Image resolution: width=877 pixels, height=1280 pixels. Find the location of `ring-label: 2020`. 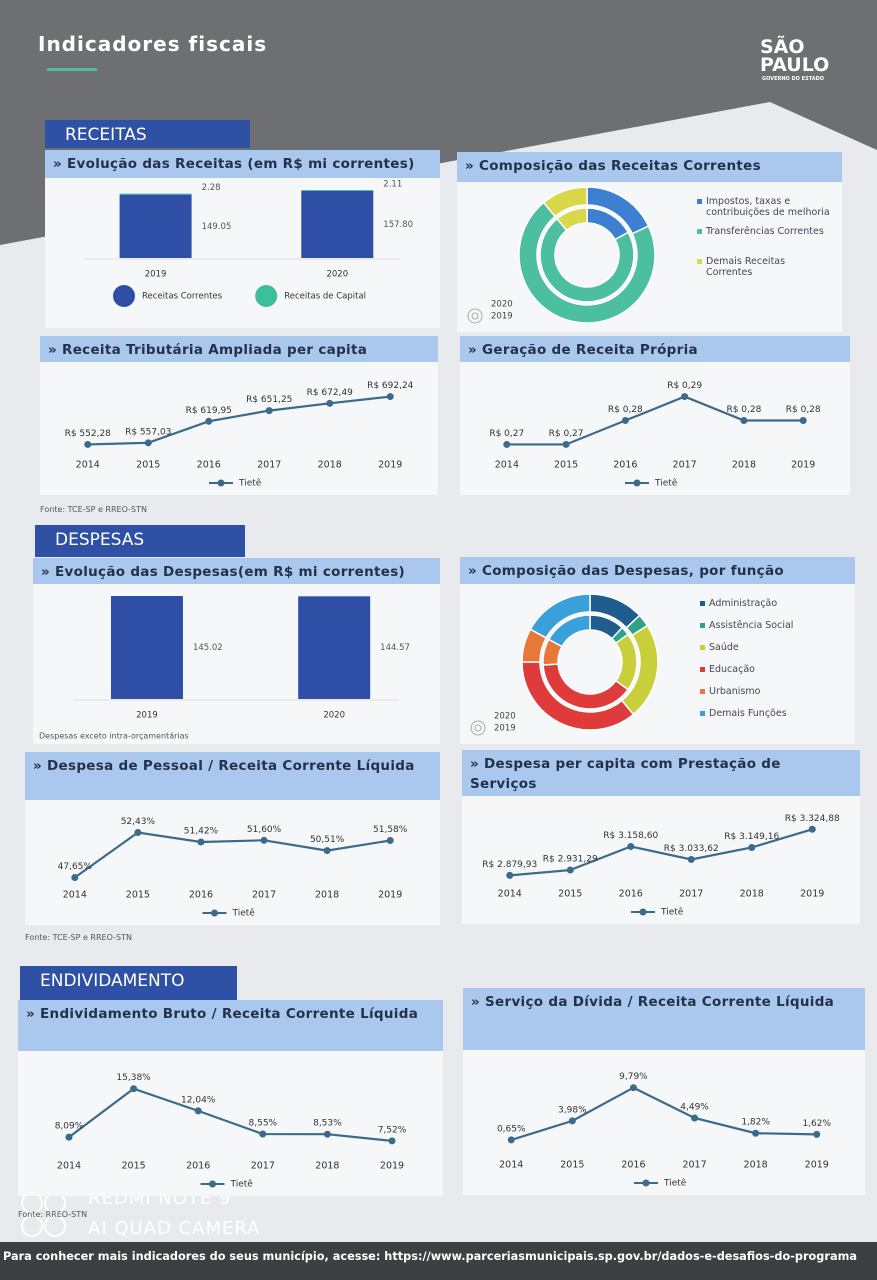

ring-label: 2020 is located at coordinates (502, 305).